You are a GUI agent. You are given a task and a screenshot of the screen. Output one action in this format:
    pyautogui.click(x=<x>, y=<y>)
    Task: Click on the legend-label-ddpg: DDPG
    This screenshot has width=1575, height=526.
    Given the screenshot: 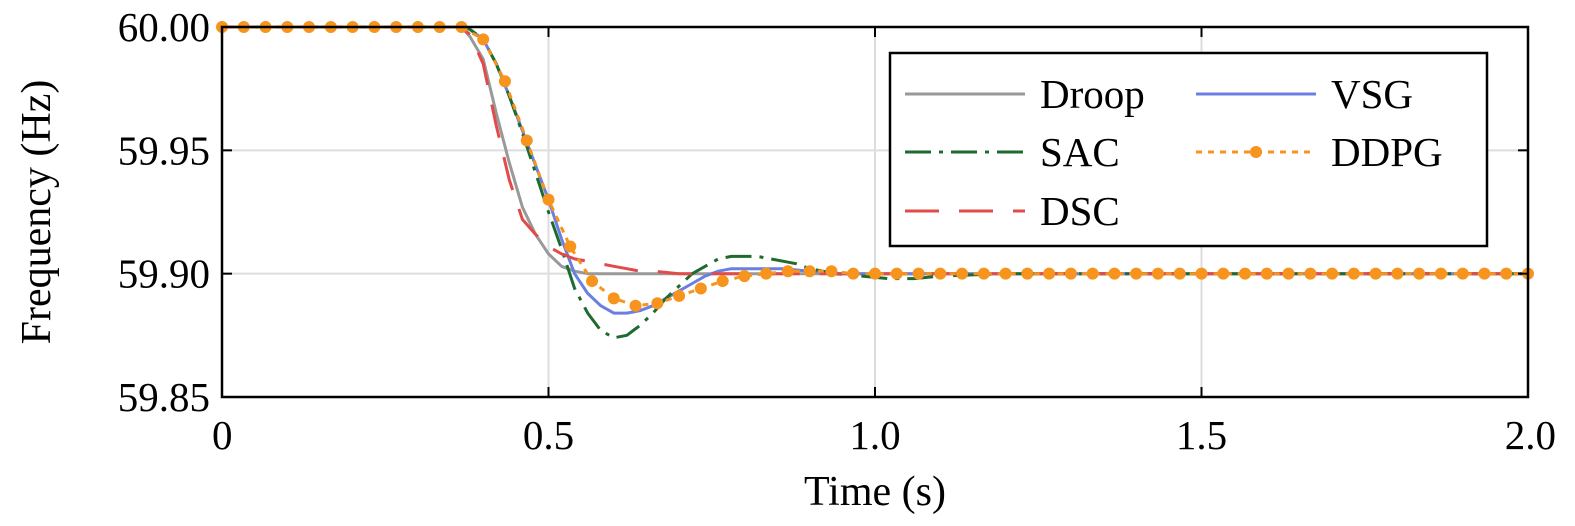 What is the action you would take?
    pyautogui.click(x=1387, y=152)
    